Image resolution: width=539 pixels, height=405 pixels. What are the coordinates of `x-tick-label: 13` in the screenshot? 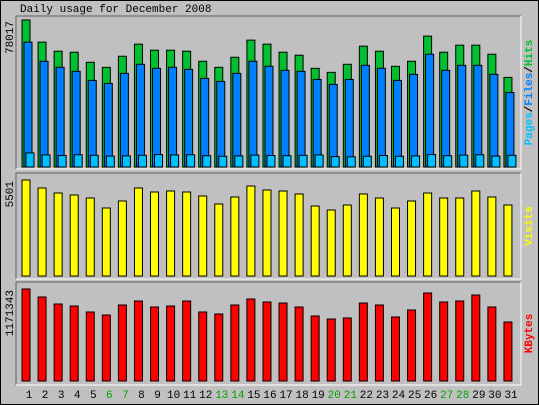 It's located at (221, 396).